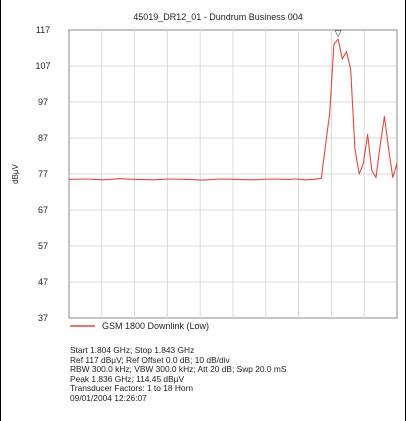 This screenshot has height=421, width=418. Describe the element at coordinates (43, 282) in the screenshot. I see `y-tick-label: 47` at that location.